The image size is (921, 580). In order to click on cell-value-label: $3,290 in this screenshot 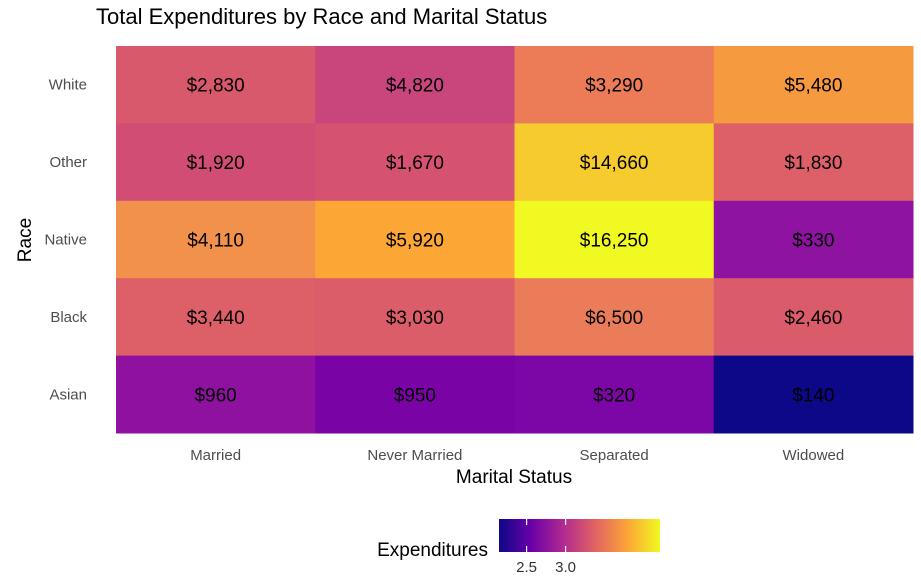, I will do `click(614, 86)`.